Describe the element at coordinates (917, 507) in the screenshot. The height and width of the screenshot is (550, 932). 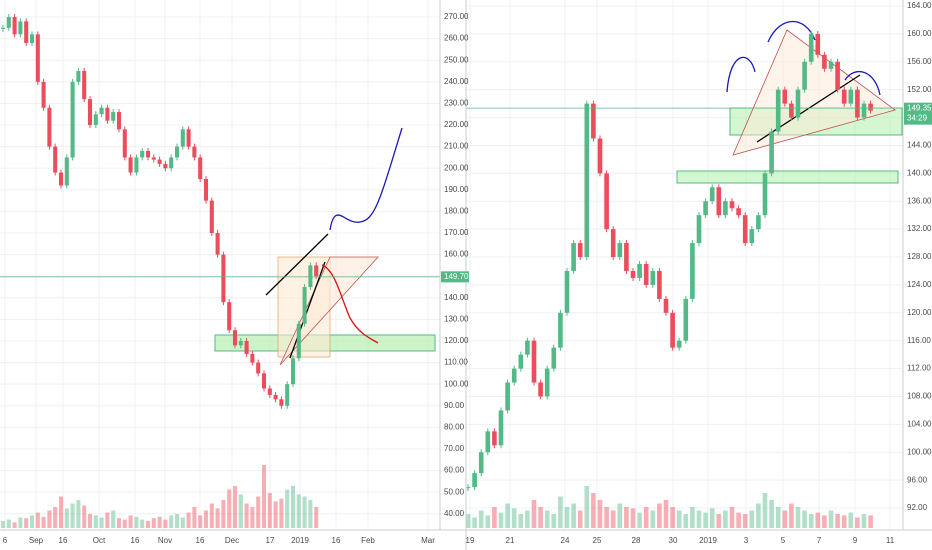
I see `y-tick-label: 92.00` at that location.